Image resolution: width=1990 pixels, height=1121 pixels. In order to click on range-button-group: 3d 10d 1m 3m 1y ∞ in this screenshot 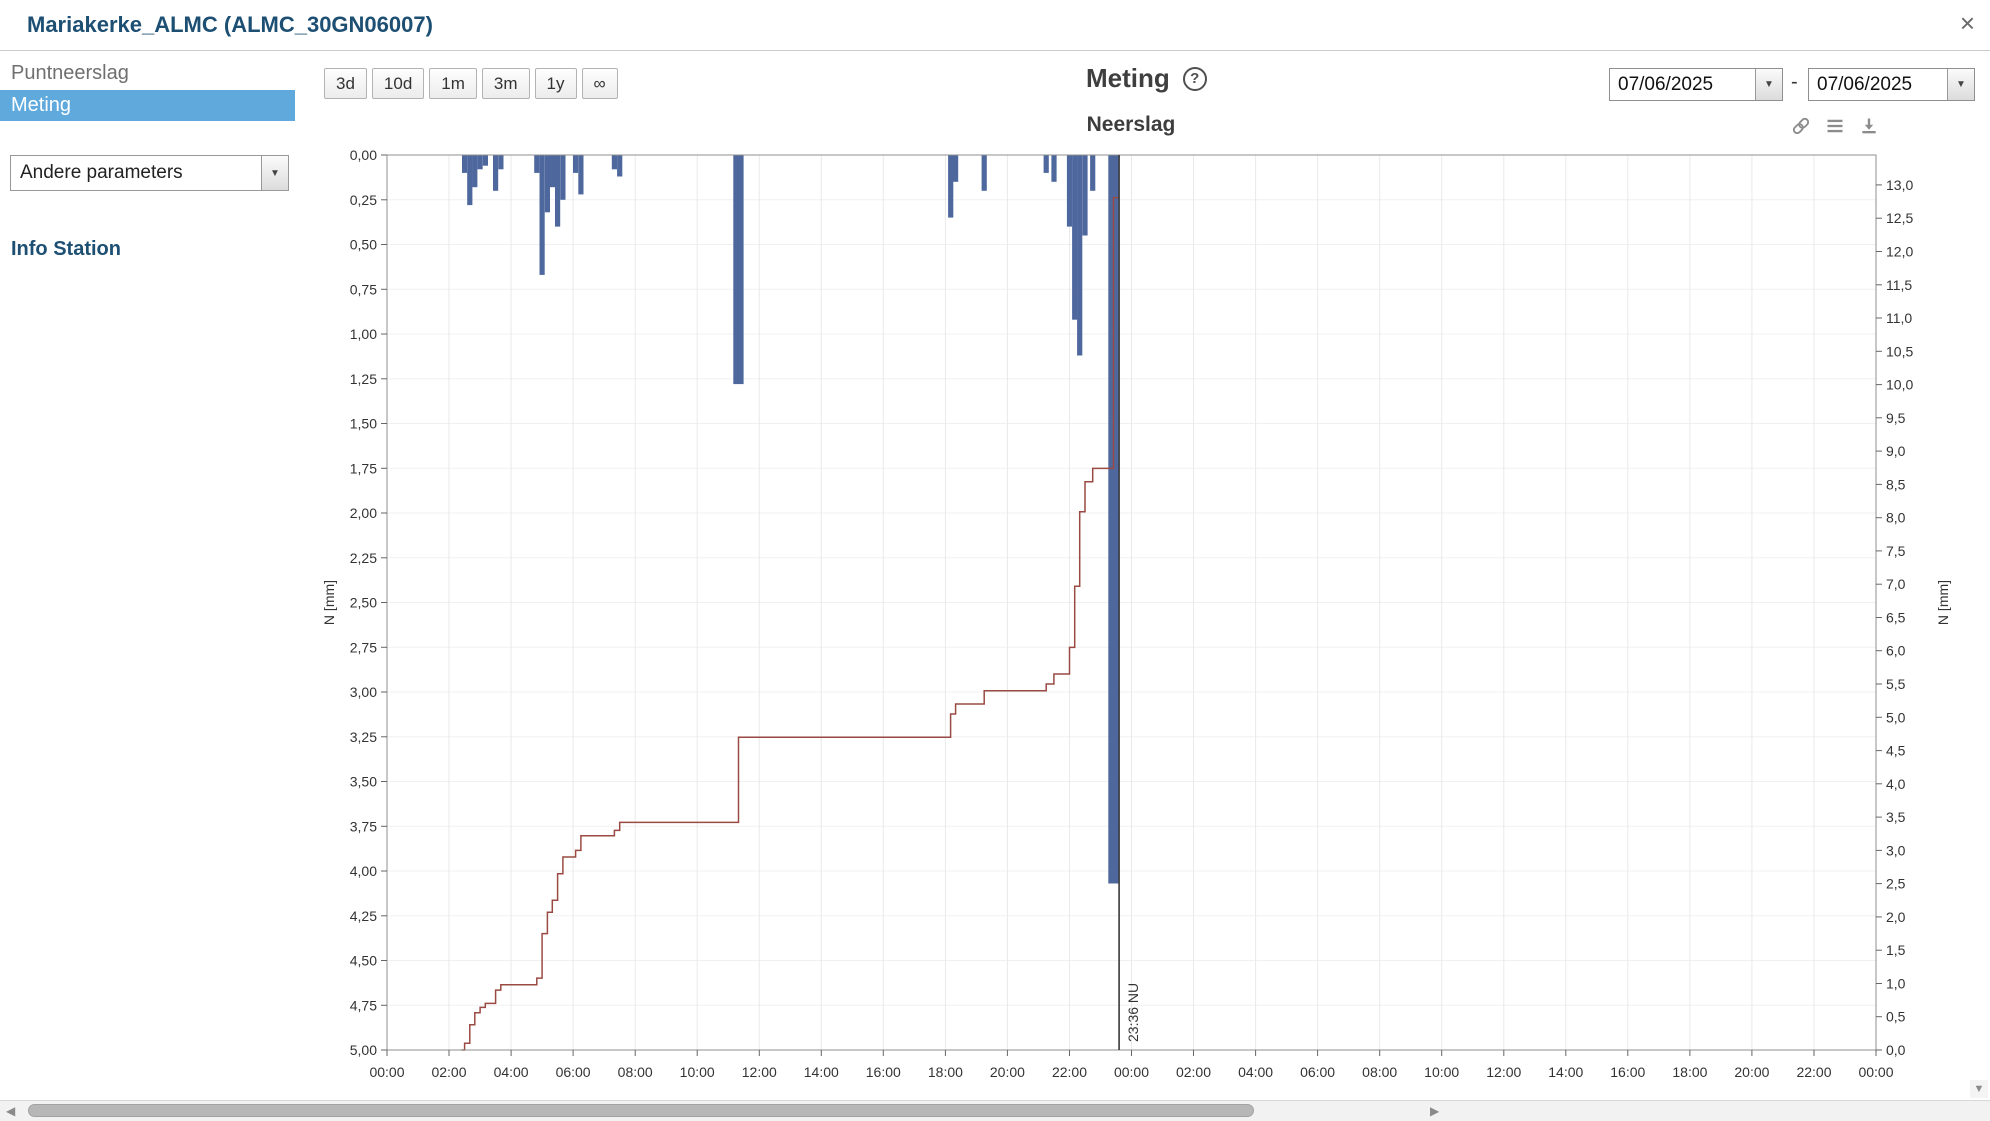, I will do `click(471, 83)`.